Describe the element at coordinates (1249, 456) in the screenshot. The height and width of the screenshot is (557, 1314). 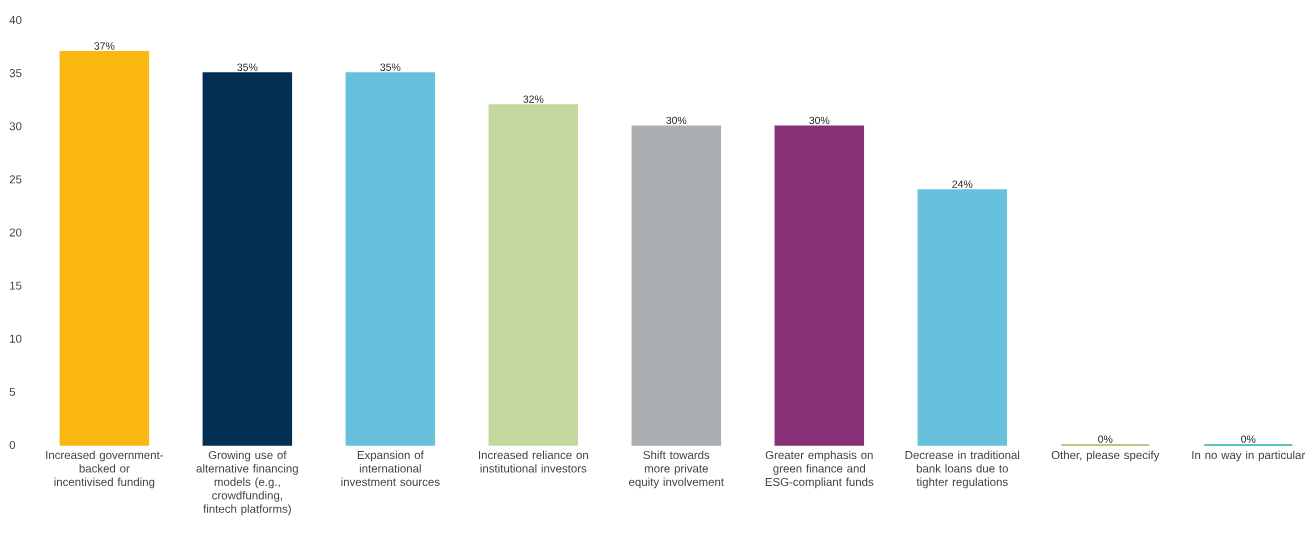
I see `x-tick-label: In no way in particular` at that location.